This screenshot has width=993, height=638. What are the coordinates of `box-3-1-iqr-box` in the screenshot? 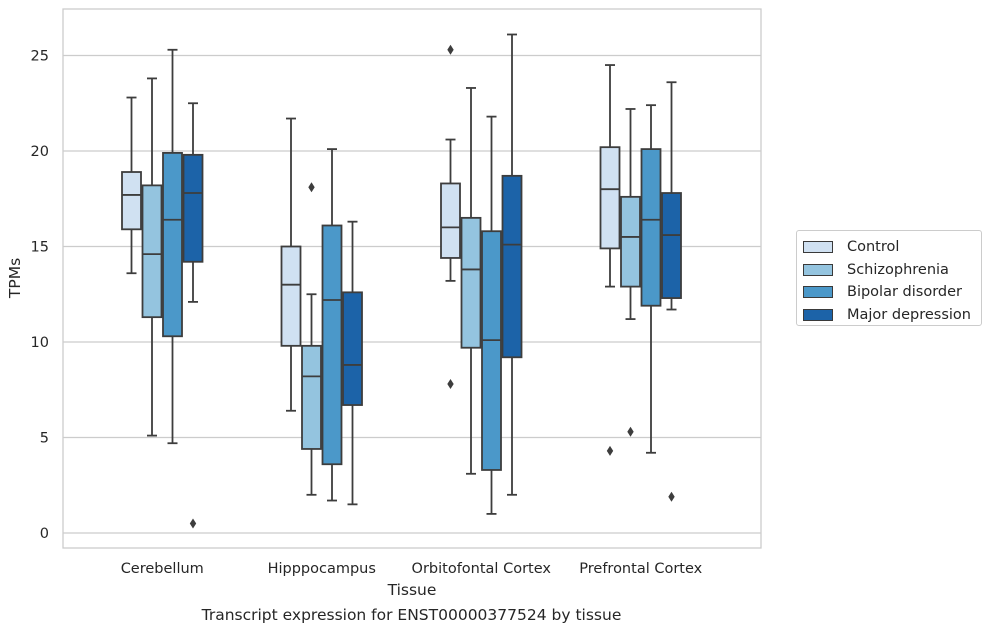 It's located at (630, 241).